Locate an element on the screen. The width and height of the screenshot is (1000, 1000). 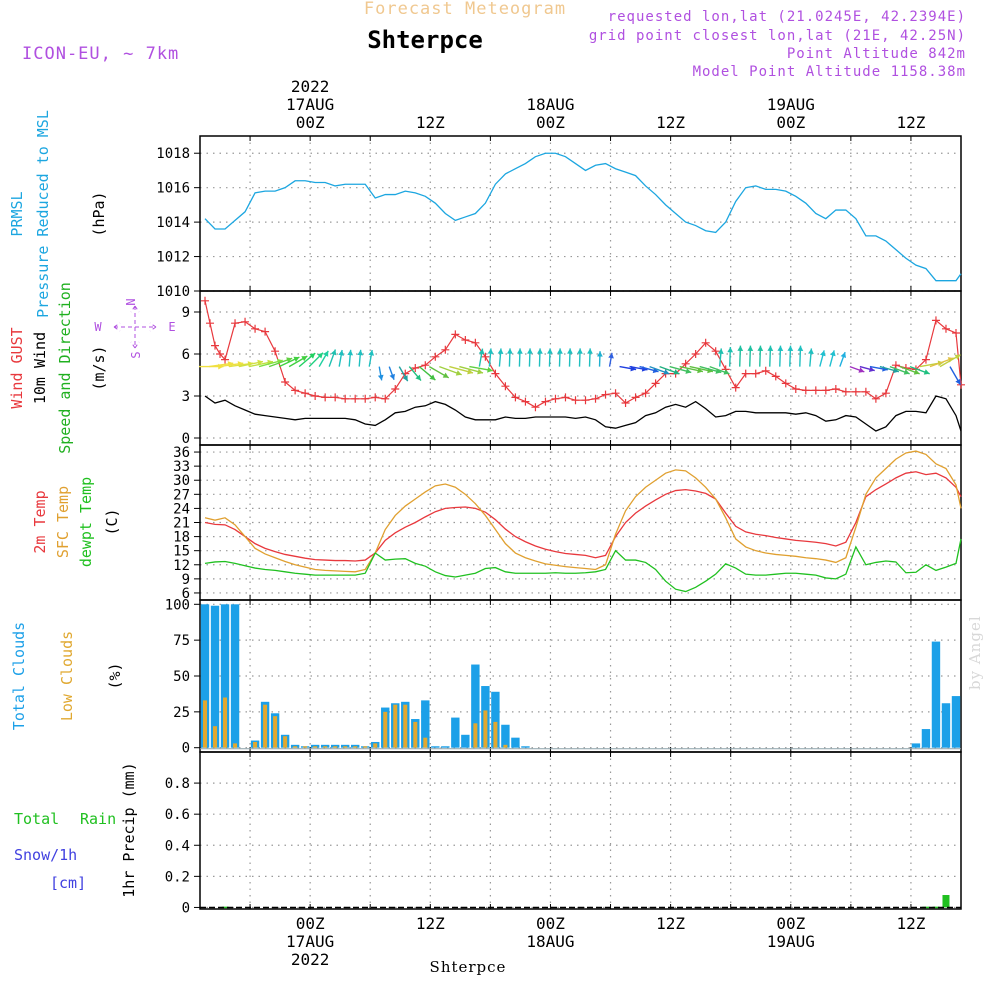
ylabel-hpa: (hPa) is located at coordinates (99, 213).